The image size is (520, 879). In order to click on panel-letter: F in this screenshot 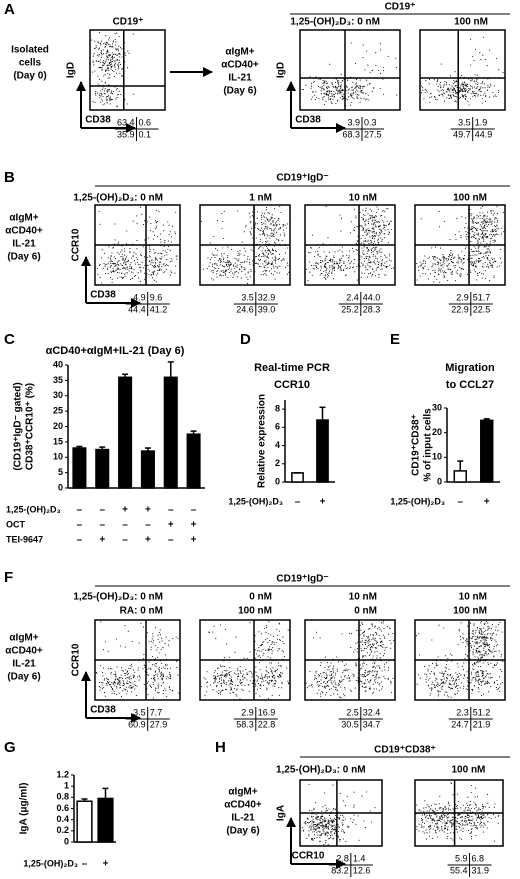, I will do `click(8, 577)`.